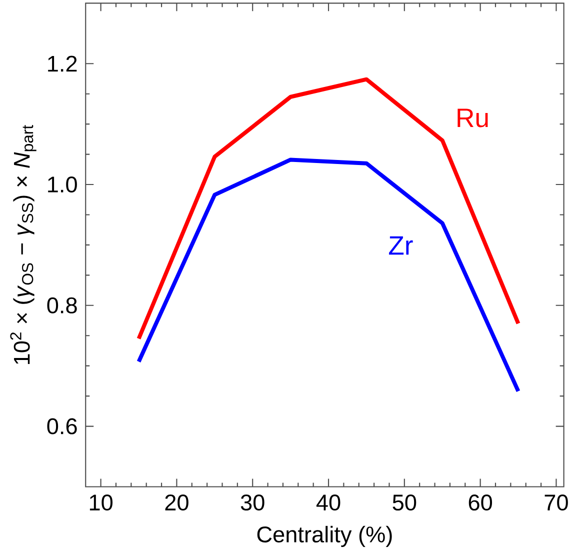 Image resolution: width=579 pixels, height=557 pixels. I want to click on x-tick-label: 60, so click(480, 502).